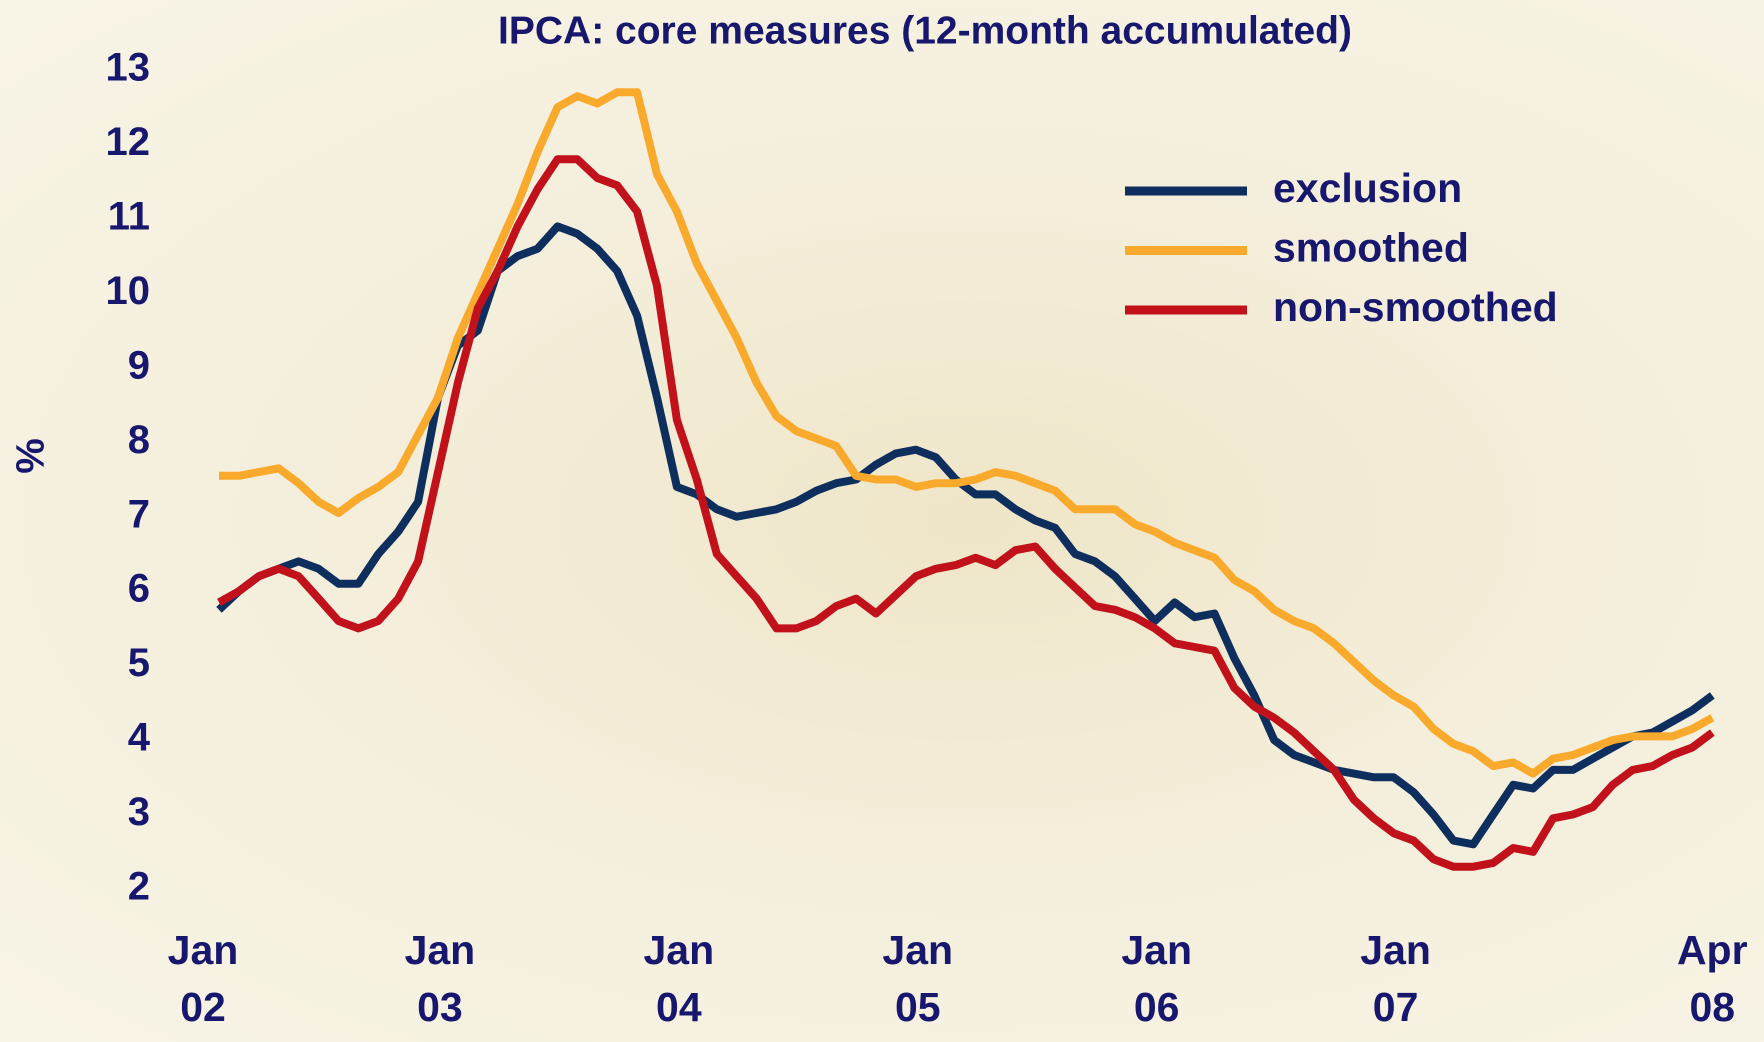  What do you see at coordinates (1395, 978) in the screenshot?
I see `x-tick-label: Jan 07` at bounding box center [1395, 978].